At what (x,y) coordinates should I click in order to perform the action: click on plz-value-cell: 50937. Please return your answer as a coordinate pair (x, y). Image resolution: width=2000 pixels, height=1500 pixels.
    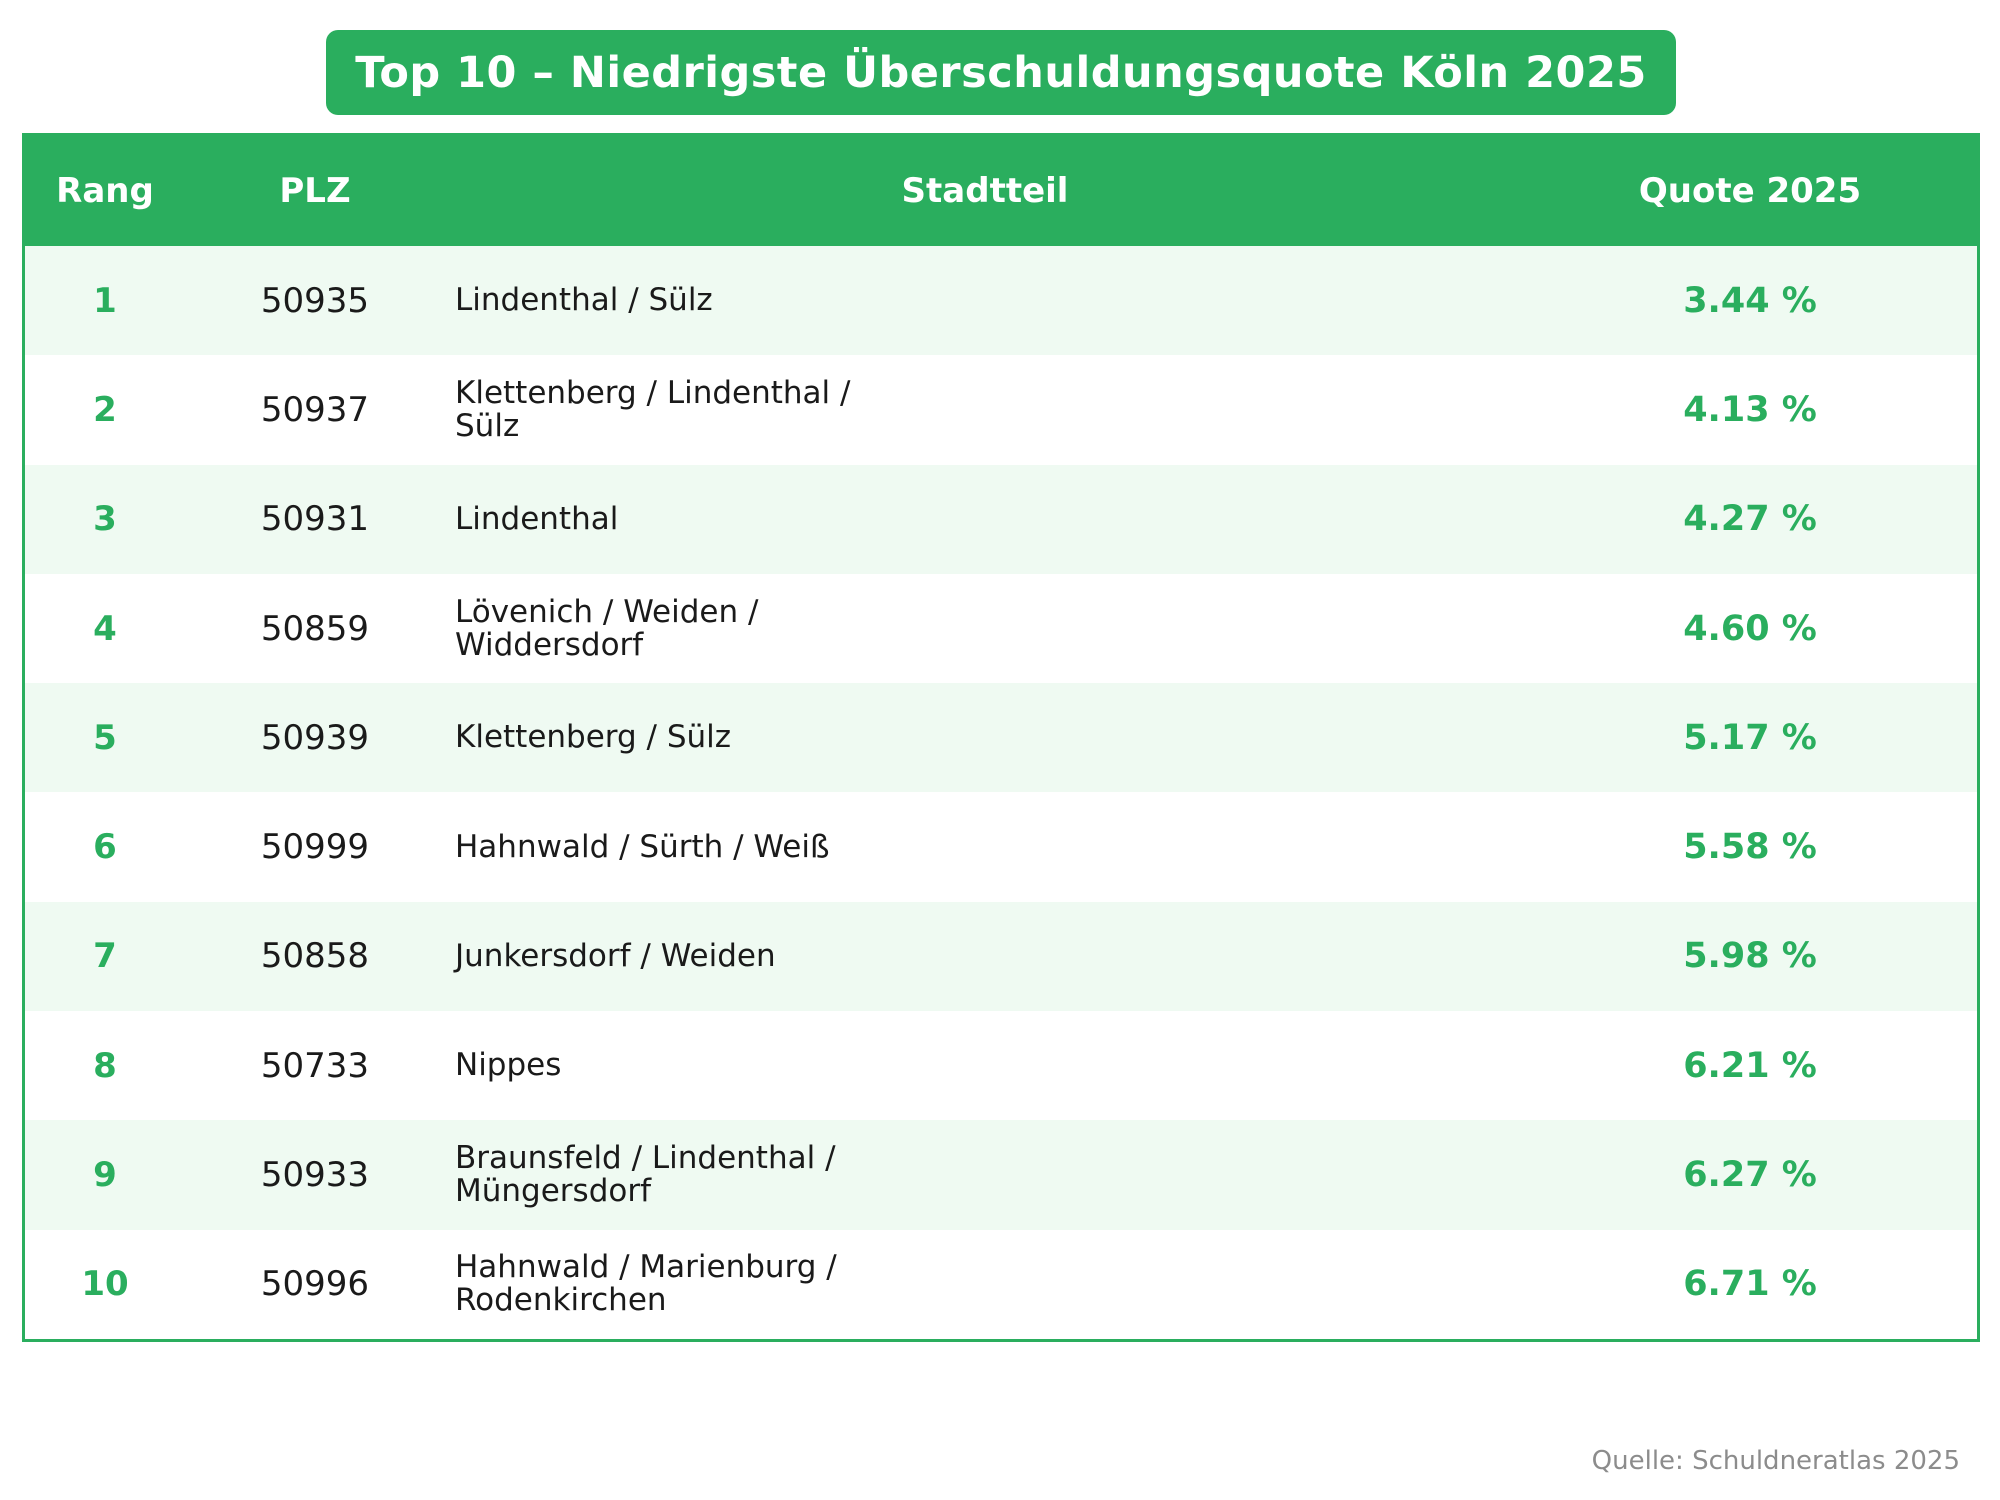
    Looking at the image, I should click on (315, 409).